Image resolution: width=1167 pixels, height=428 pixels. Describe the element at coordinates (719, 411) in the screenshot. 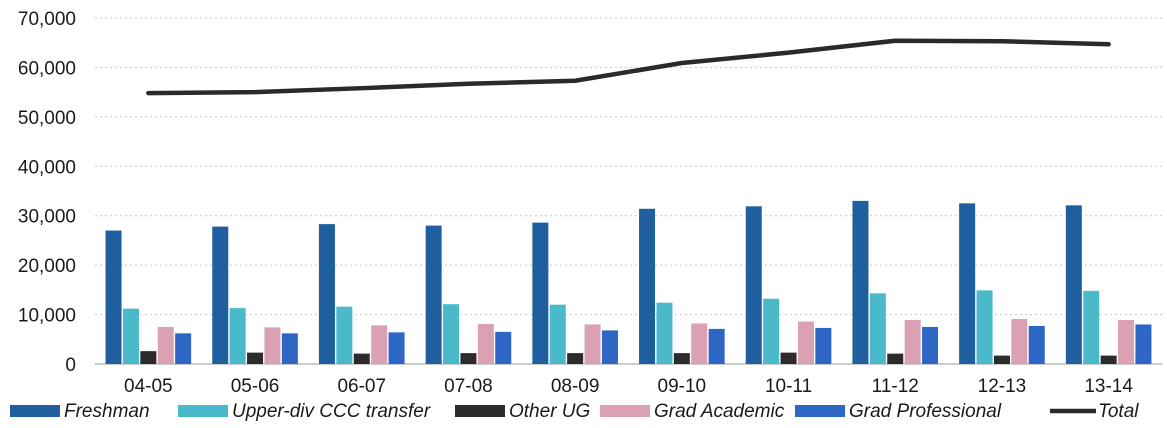

I see `legend-label-grad-academic: Grad Academic` at that location.